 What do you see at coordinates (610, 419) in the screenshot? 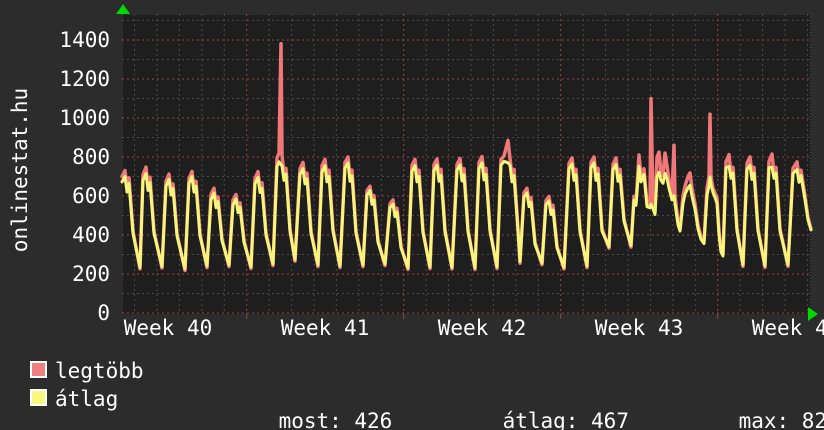
I see `stat-atlag-value: 467` at bounding box center [610, 419].